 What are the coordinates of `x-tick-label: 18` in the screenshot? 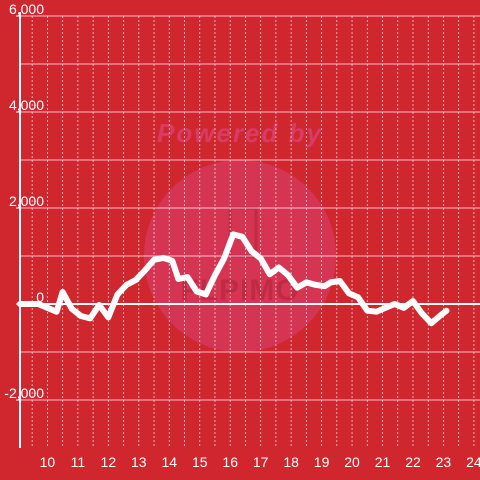 It's located at (291, 462).